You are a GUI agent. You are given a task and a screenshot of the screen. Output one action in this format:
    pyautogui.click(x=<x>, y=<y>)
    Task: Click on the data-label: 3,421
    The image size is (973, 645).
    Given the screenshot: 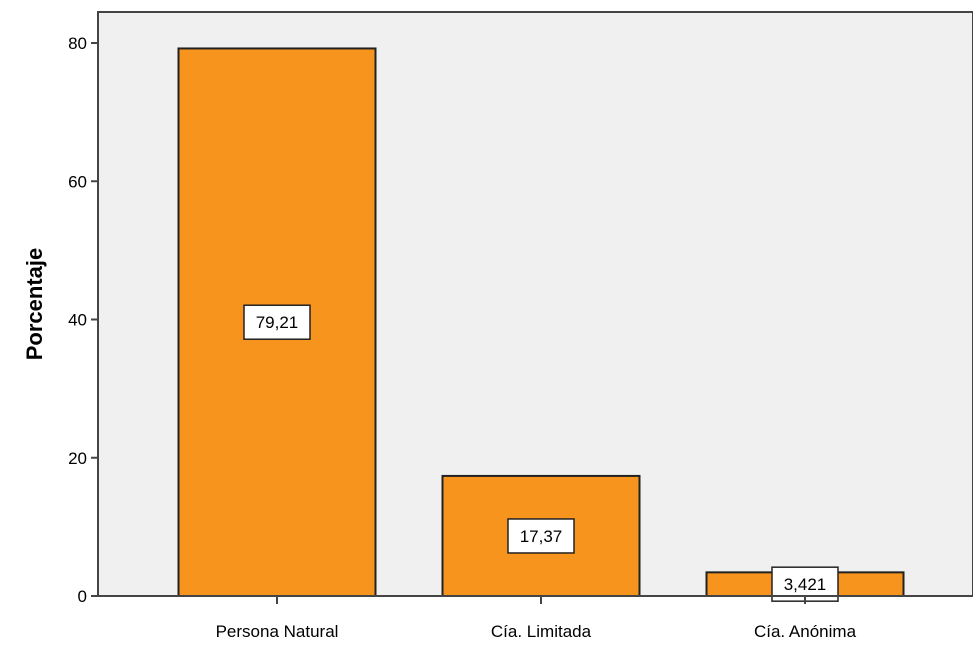 What is the action you would take?
    pyautogui.click(x=805, y=584)
    